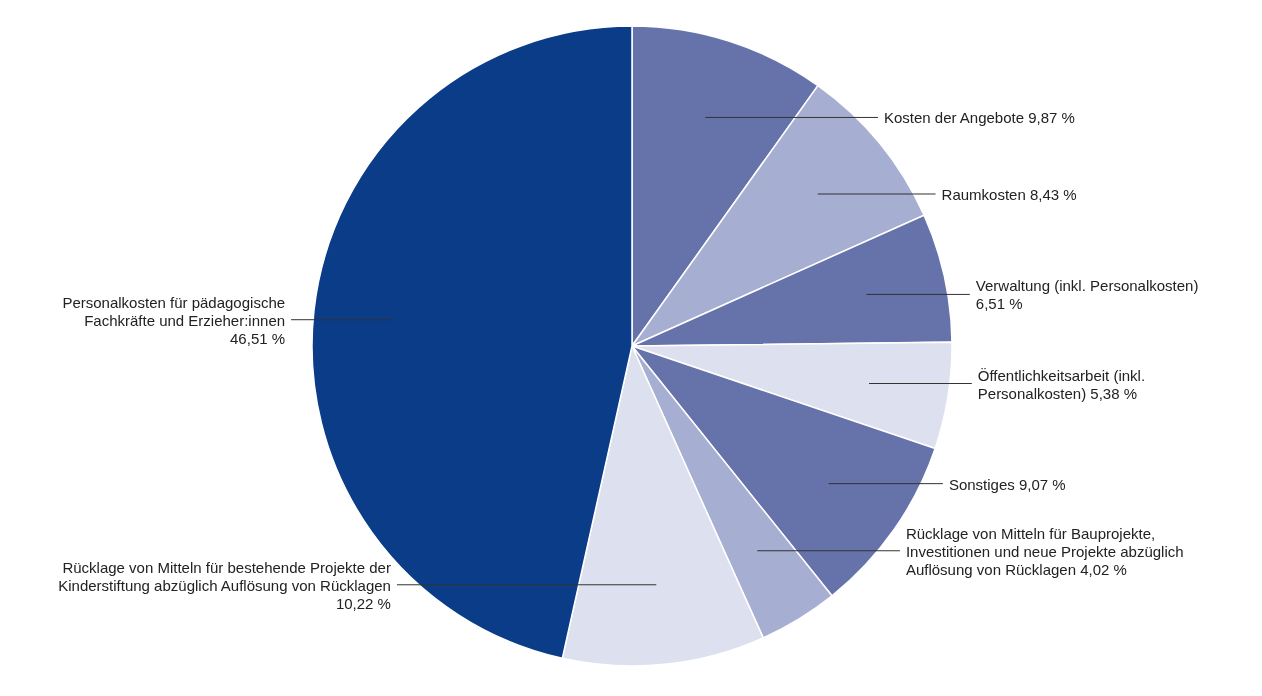 The image size is (1262, 696). I want to click on slice-label: Rücklage von Mitteln für Bauprojekte, Investitionen und neue Projekte abzüglich Auflösung von Rücklagen 4,02 %, so click(1044, 551).